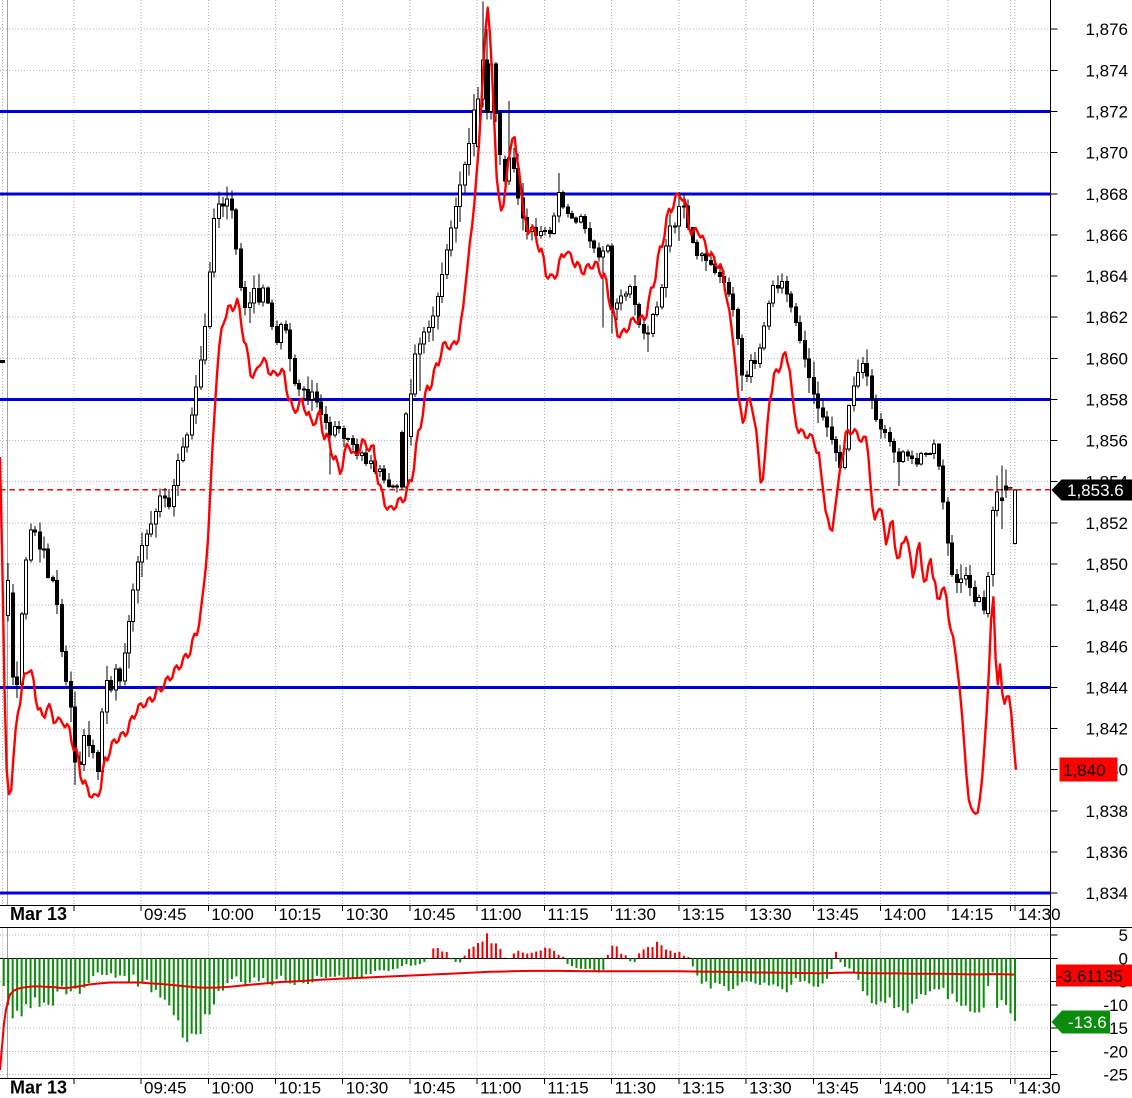  What do you see at coordinates (1115, 1005) in the screenshot?
I see `svg-text: -10` at bounding box center [1115, 1005].